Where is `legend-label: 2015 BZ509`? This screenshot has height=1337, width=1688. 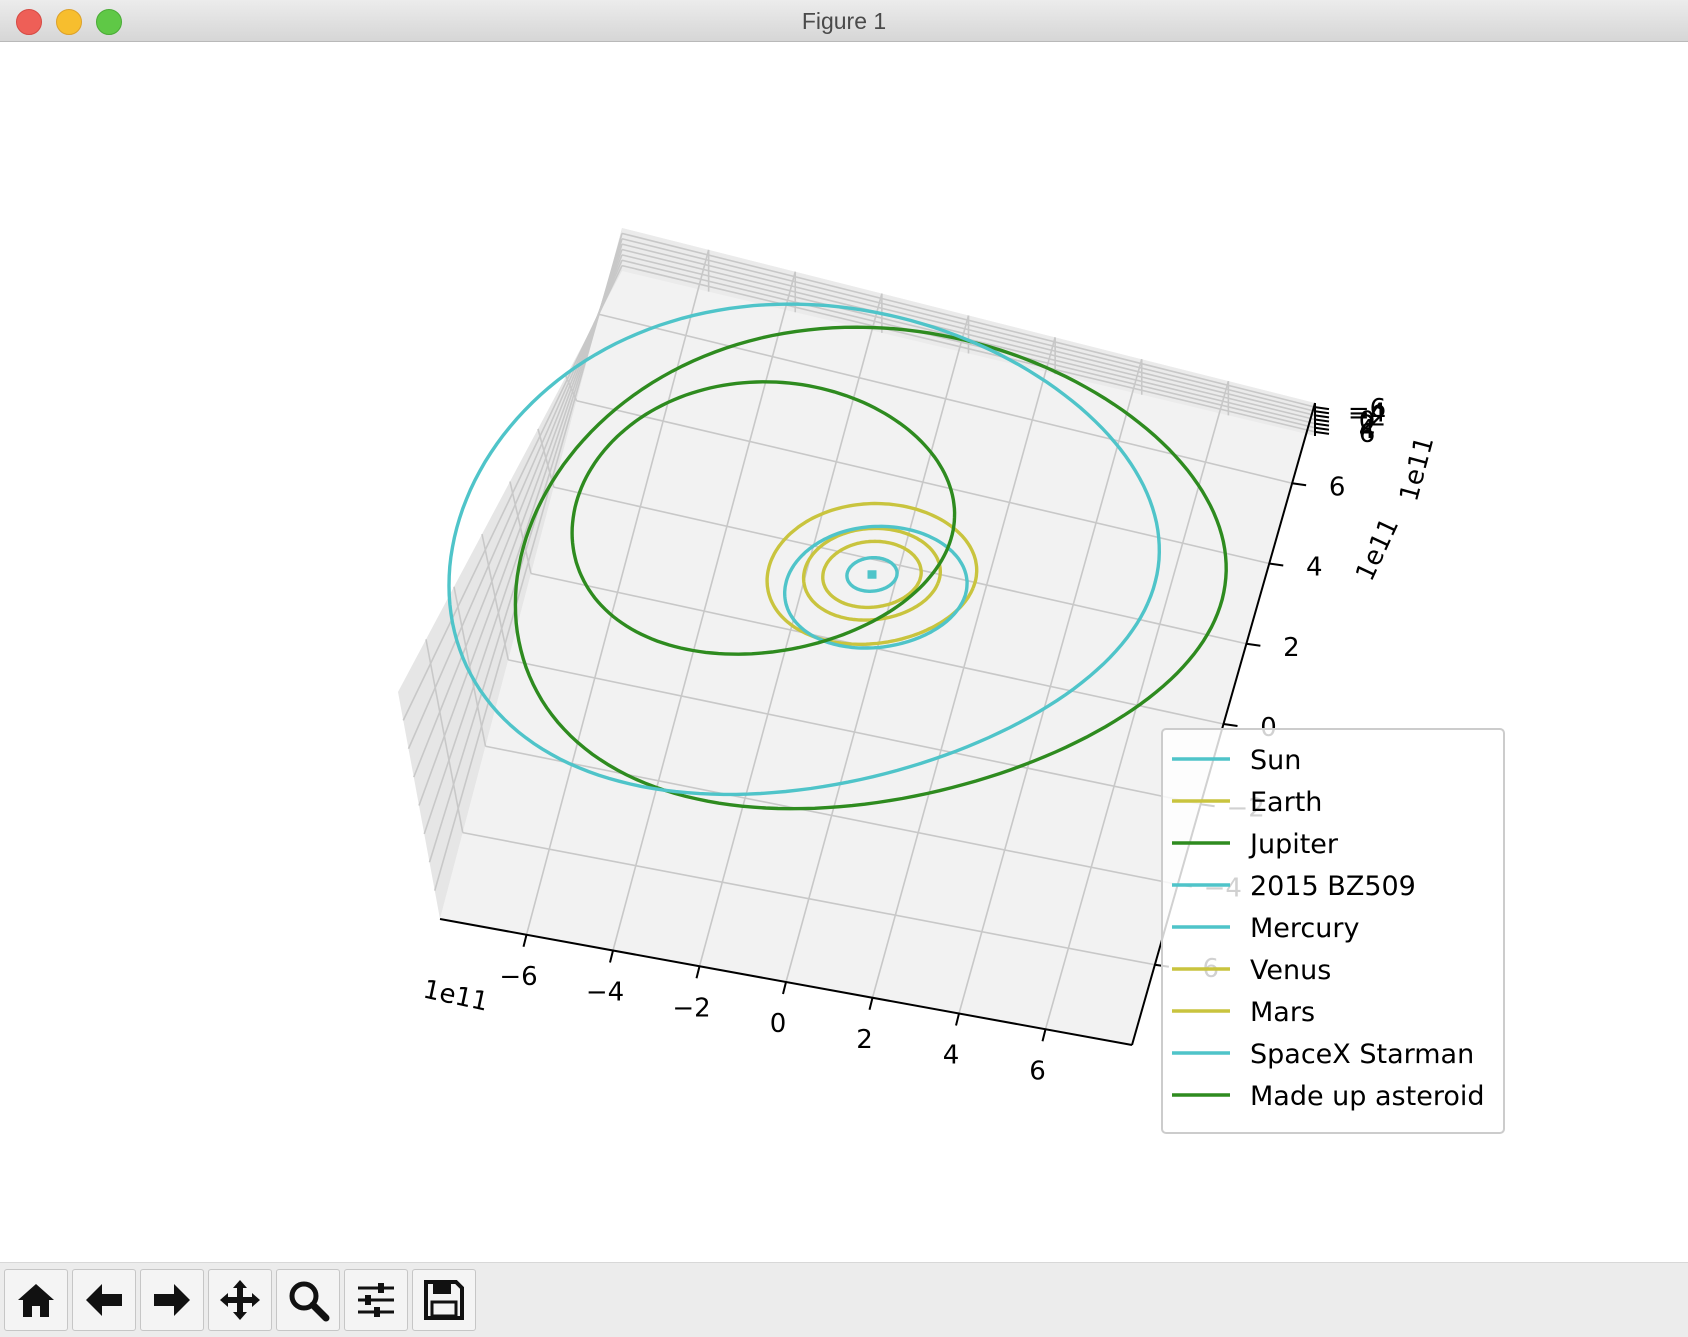 legend-label: 2015 BZ509 is located at coordinates (1333, 886).